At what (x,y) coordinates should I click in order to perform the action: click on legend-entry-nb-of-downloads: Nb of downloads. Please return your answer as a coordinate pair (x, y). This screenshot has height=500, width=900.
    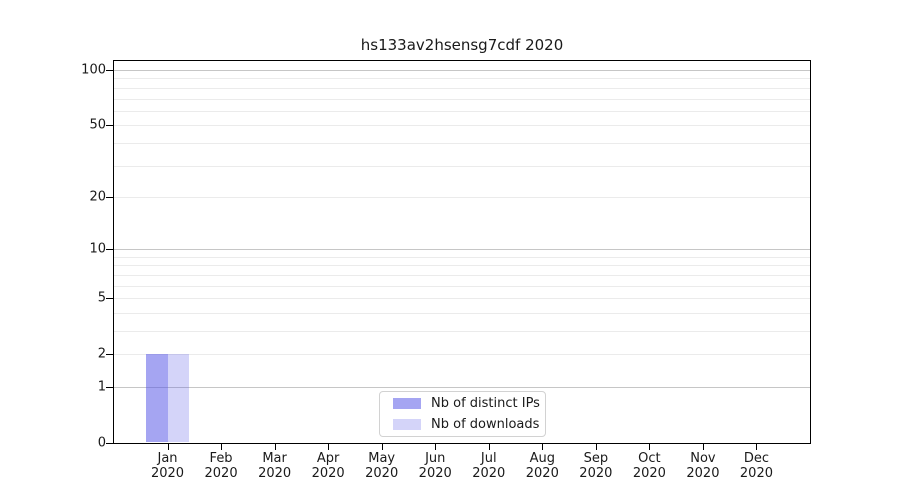
    Looking at the image, I should click on (464, 425).